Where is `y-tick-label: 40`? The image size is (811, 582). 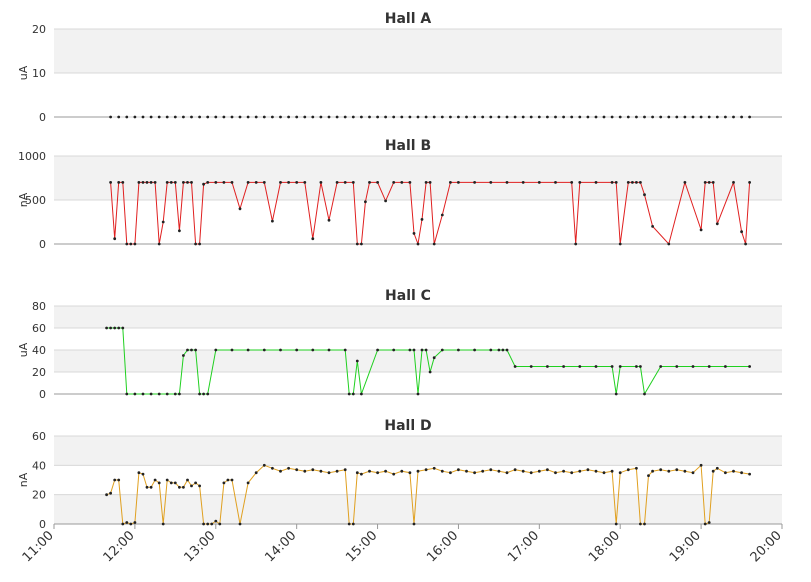 y-tick-label: 40 is located at coordinates (39, 350).